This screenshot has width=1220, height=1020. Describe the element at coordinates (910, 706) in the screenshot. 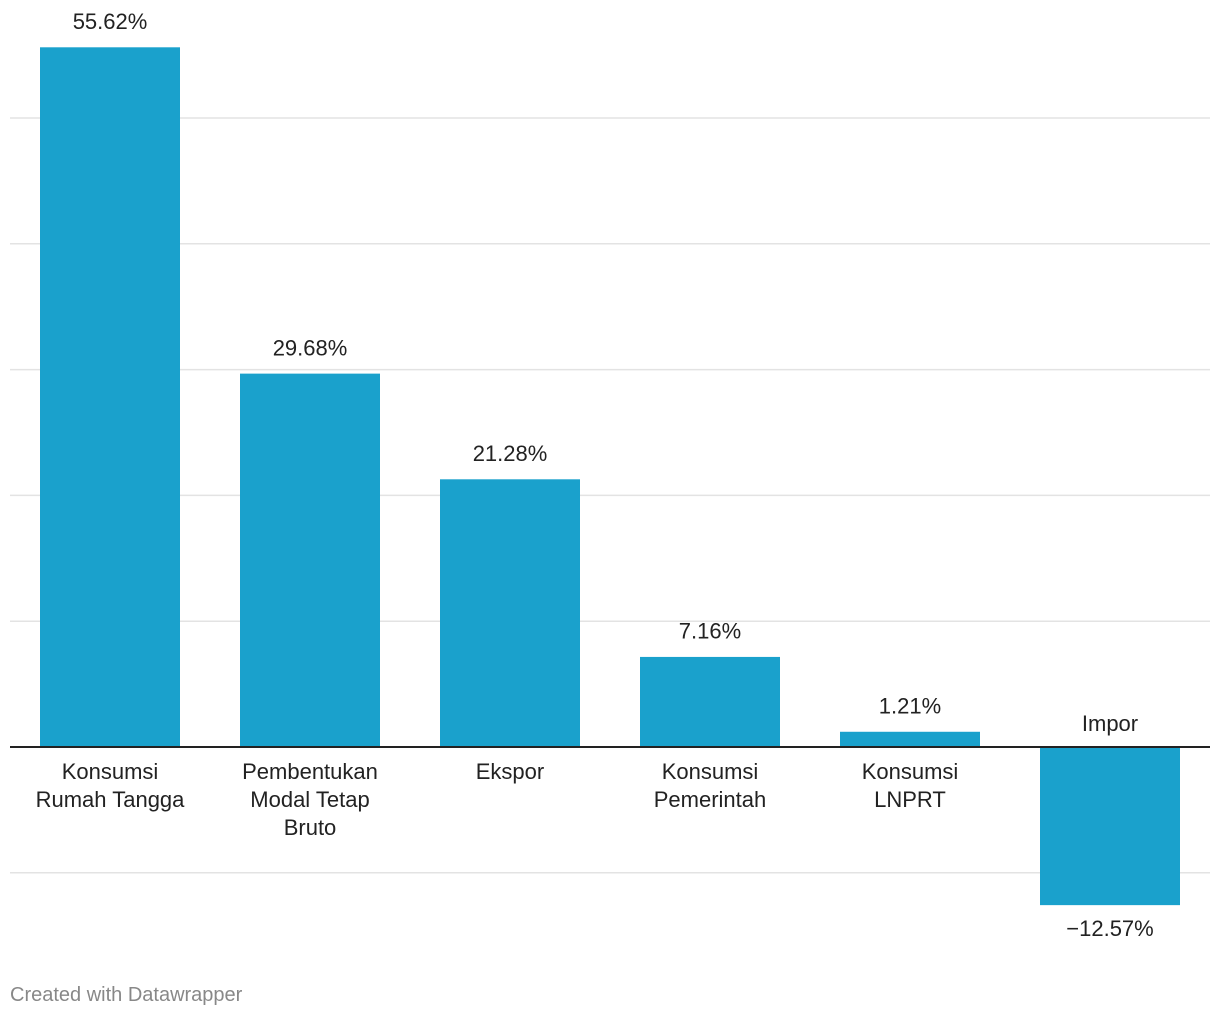

I see `value-label: 1.21%` at that location.